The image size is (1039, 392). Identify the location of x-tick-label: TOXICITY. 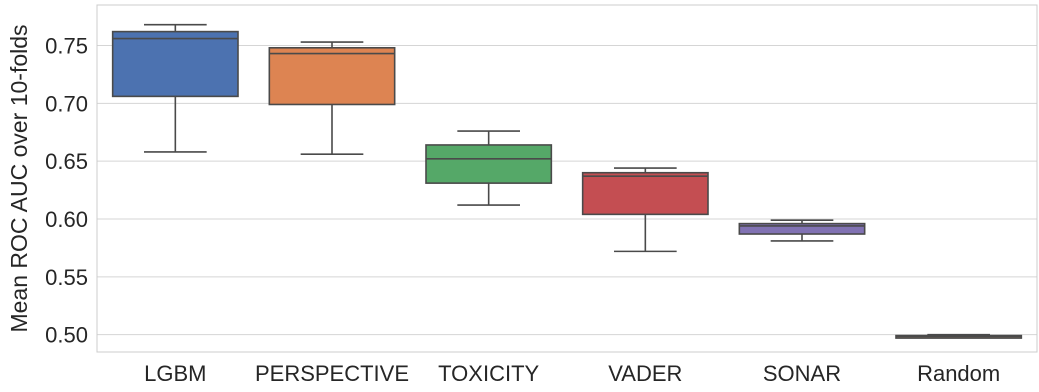
(488, 373).